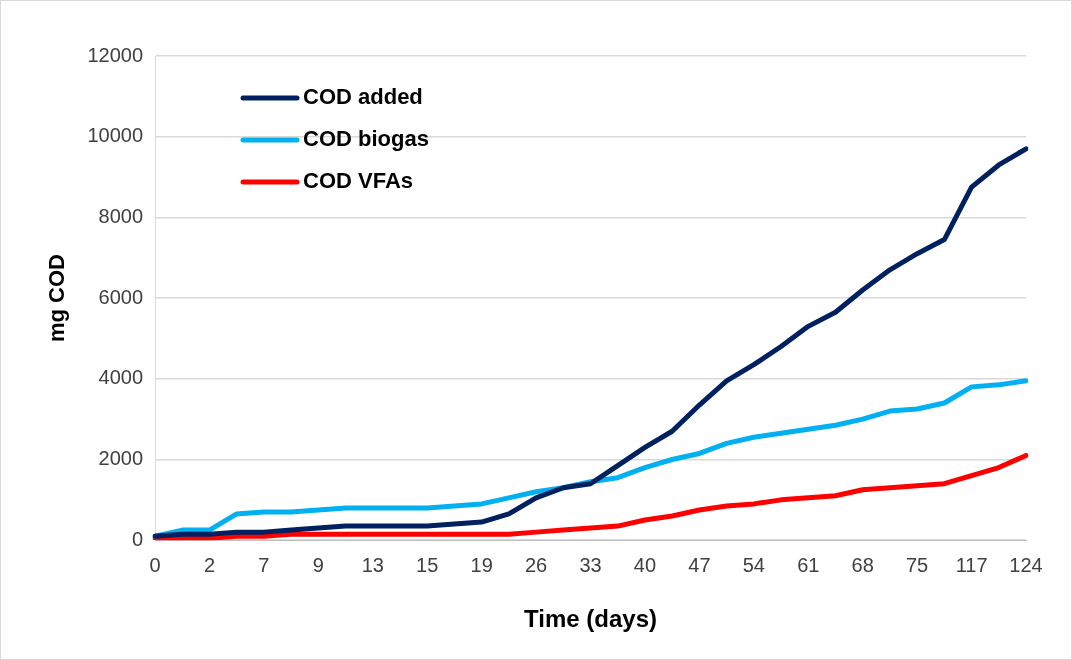 Image resolution: width=1072 pixels, height=660 pixels. What do you see at coordinates (358, 181) in the screenshot?
I see `legend-label: COD VFAs` at bounding box center [358, 181].